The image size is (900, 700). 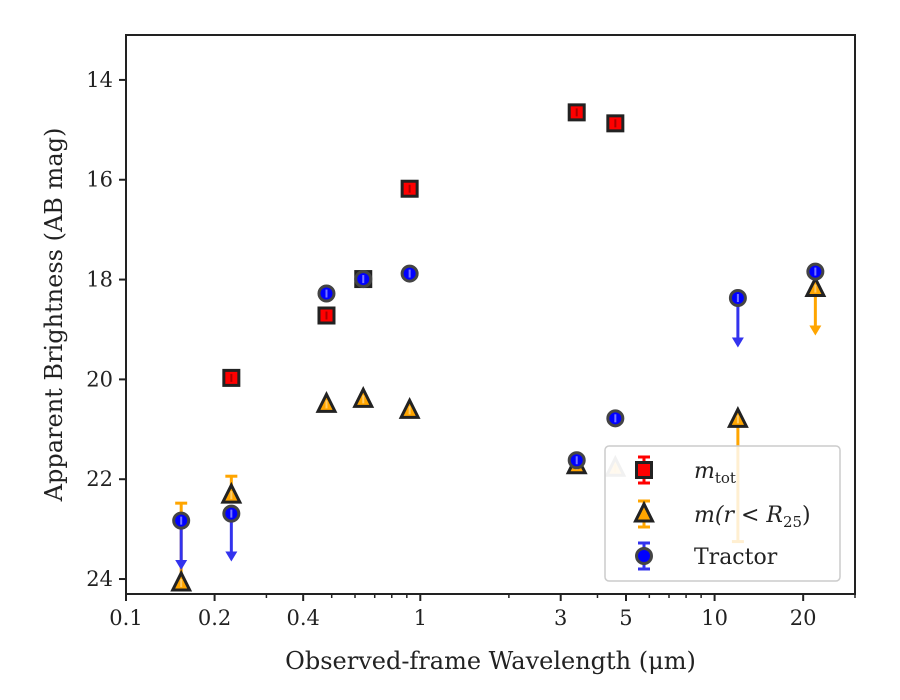 I want to click on legend-label-0: mtot, so click(x=715, y=473).